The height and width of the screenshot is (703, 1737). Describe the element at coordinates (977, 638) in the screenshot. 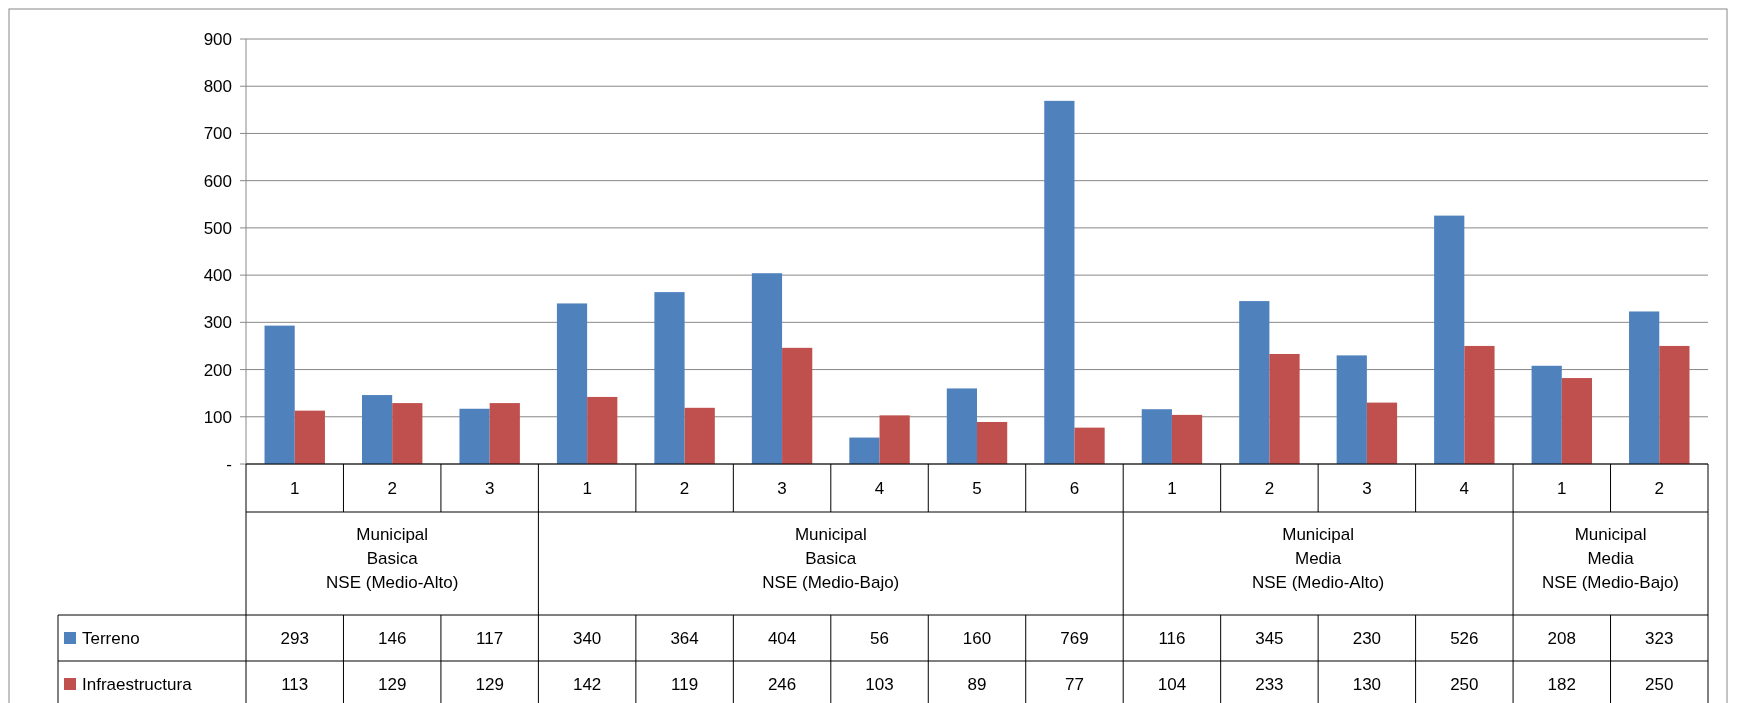

I see `data-label: 160` at that location.